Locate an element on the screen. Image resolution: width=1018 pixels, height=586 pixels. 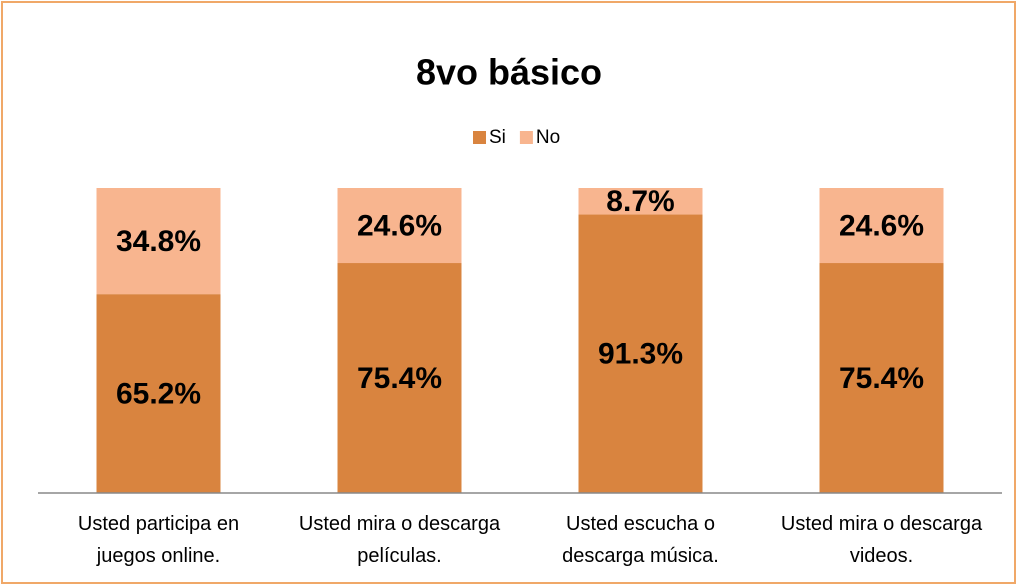
chart-title: 8vo básico is located at coordinates (509, 72).